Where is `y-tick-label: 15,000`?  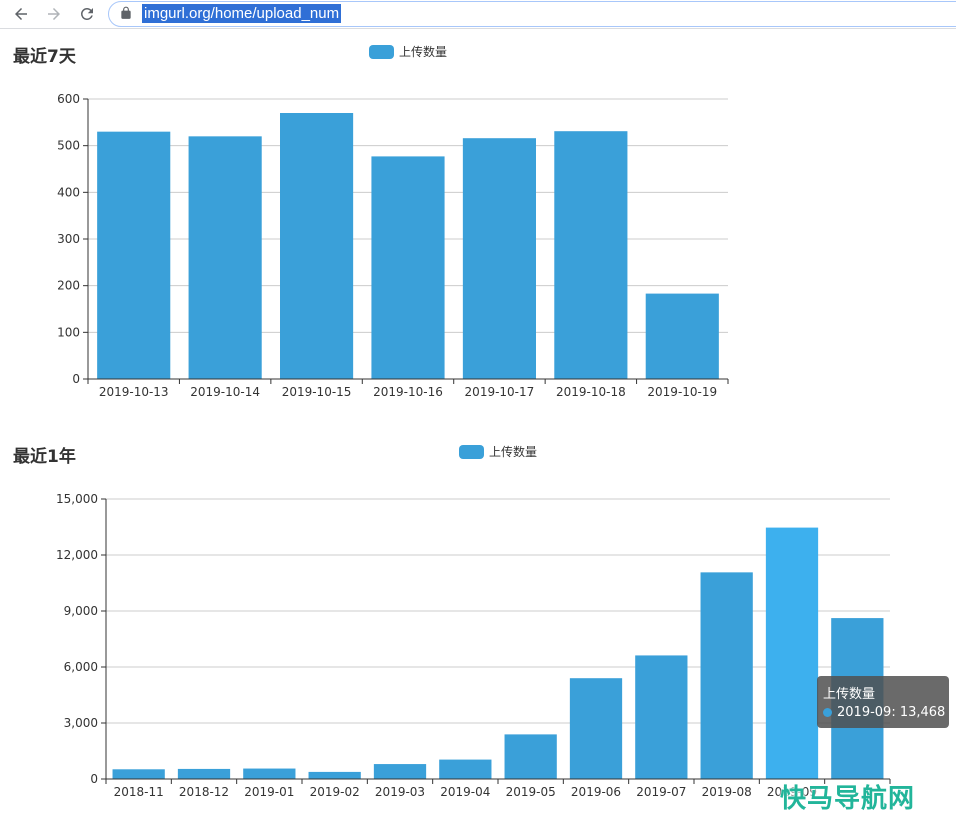
y-tick-label: 15,000 is located at coordinates (77, 499).